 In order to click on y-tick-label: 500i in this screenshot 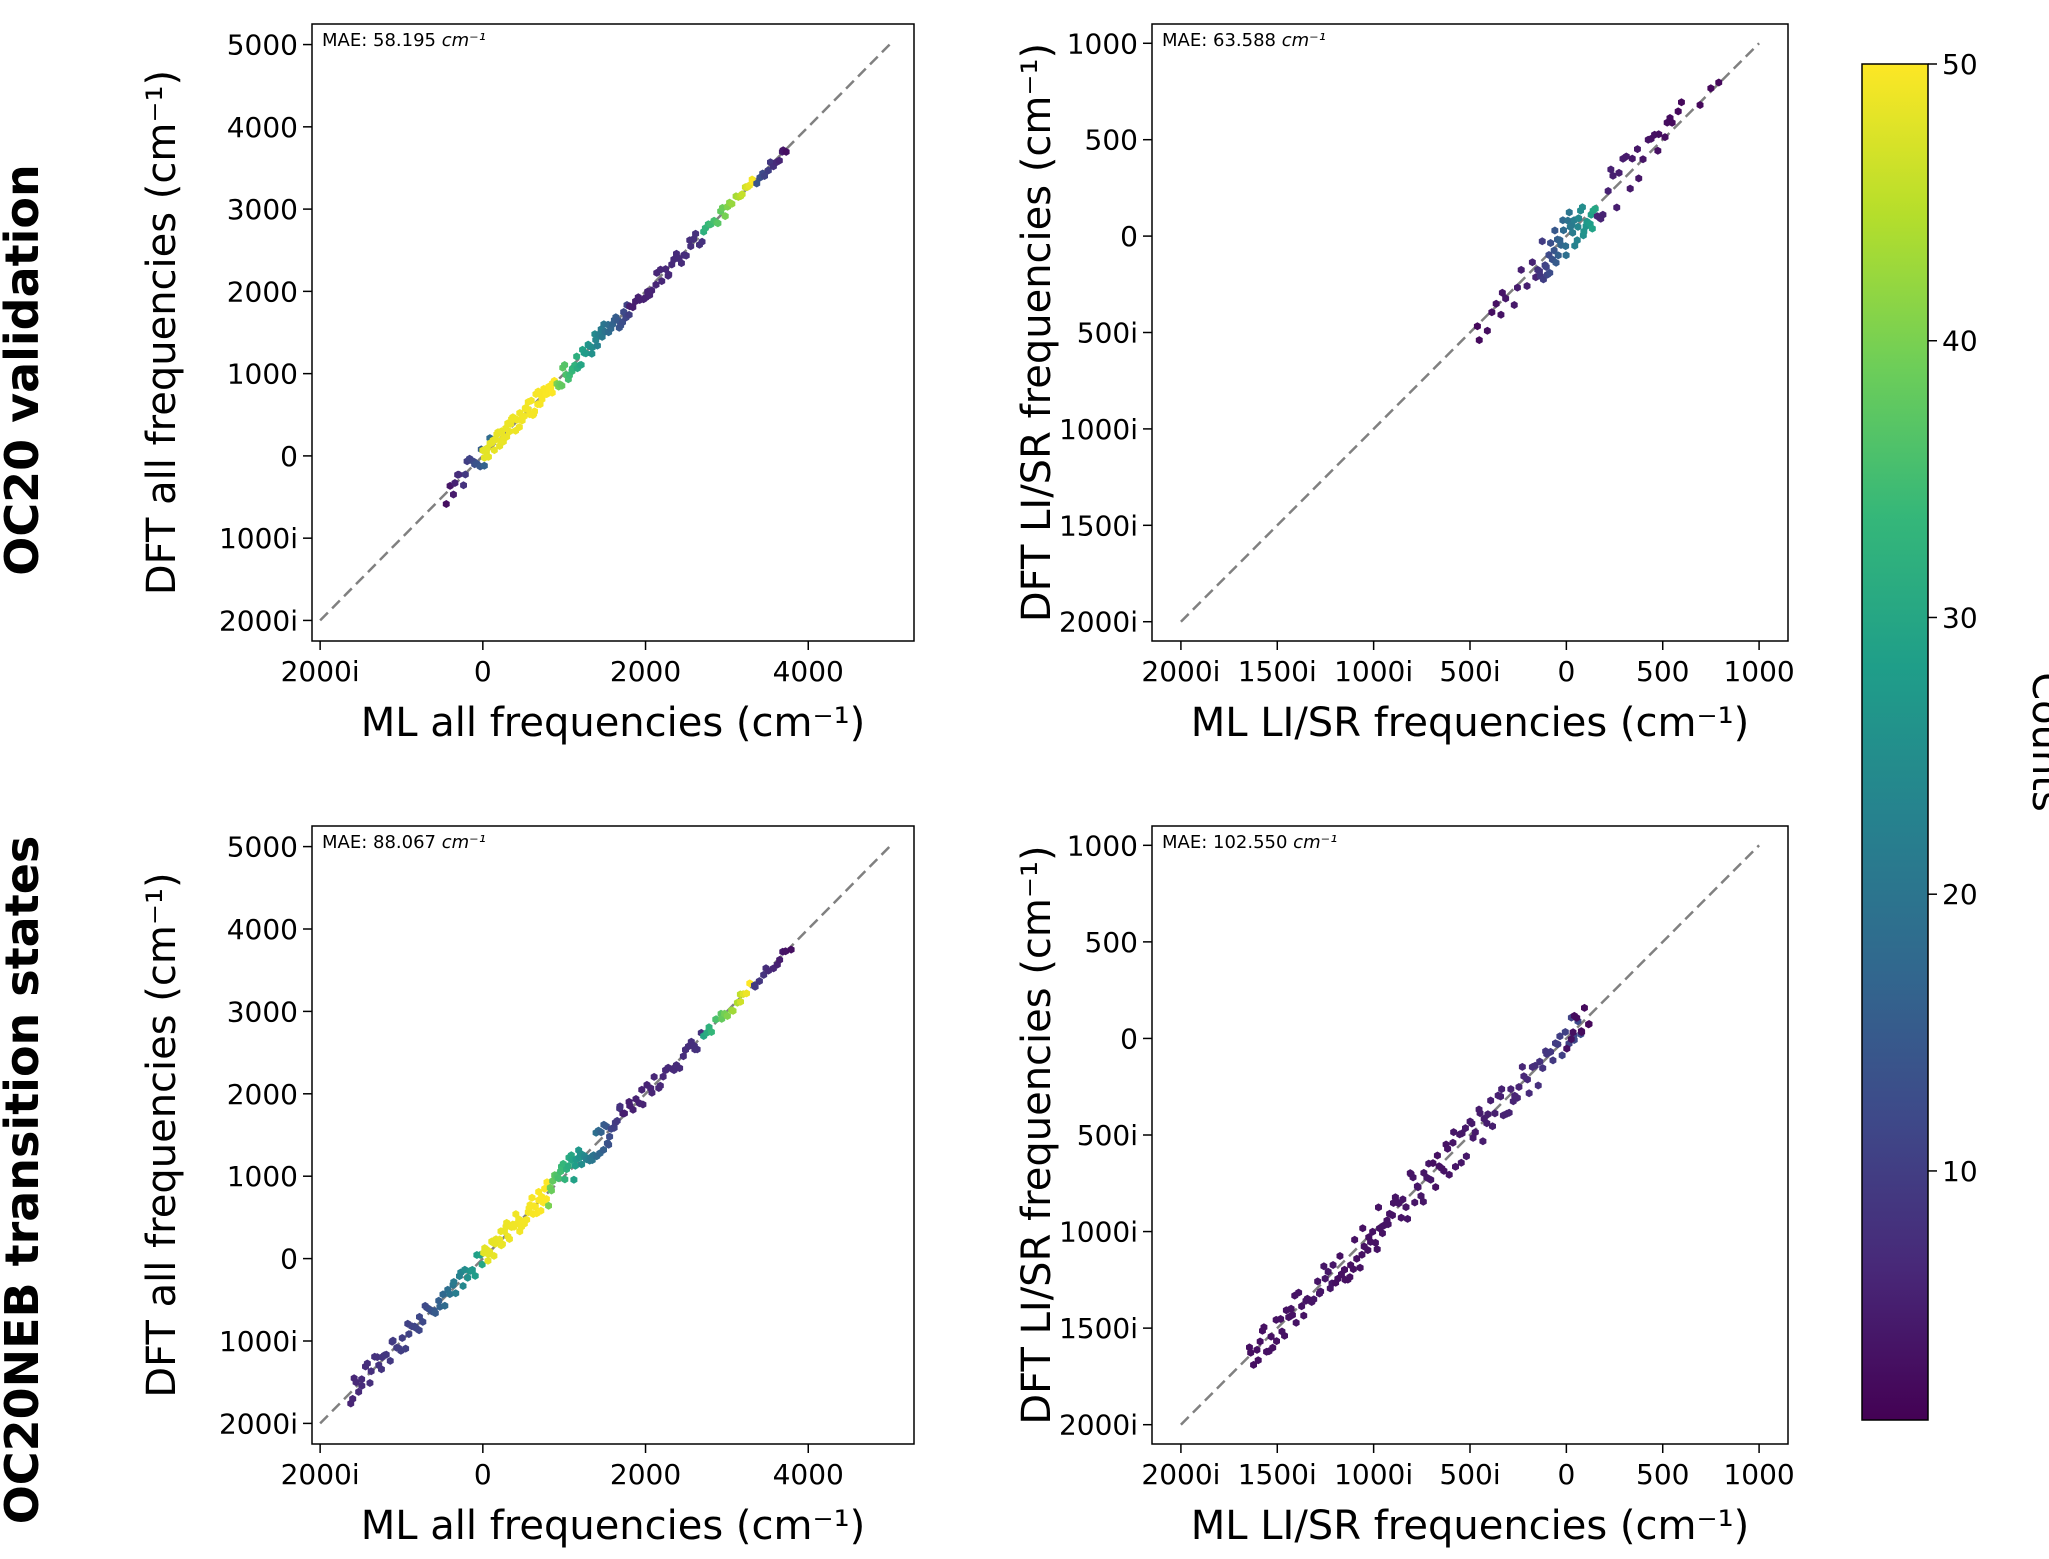, I will do `click(1107, 333)`.